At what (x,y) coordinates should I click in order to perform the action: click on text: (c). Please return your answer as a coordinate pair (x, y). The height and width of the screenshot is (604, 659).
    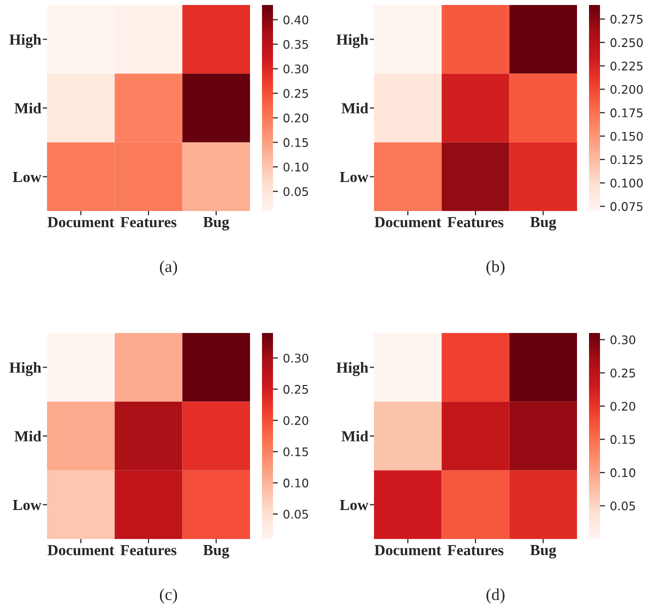
    Looking at the image, I should click on (169, 596).